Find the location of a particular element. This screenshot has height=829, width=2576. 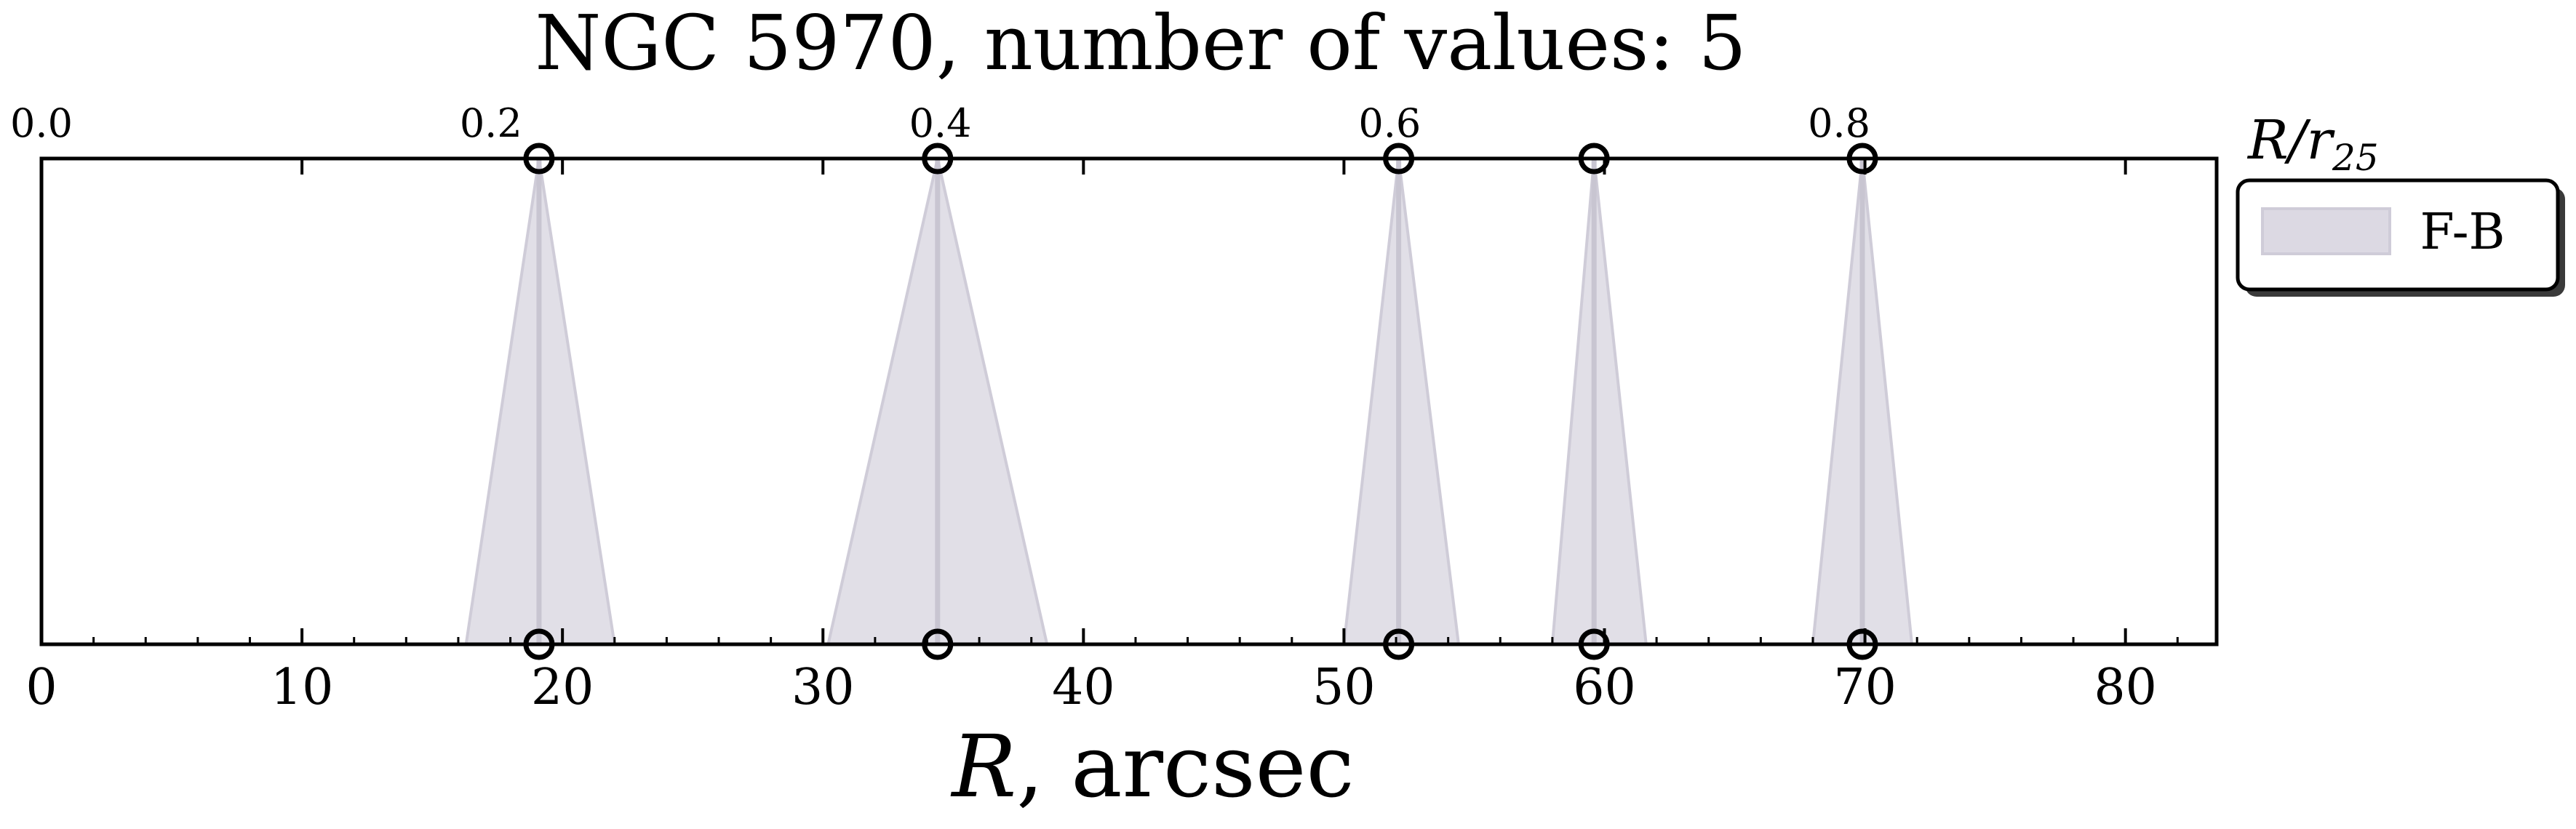

legend: F-B is located at coordinates (2400, 238).